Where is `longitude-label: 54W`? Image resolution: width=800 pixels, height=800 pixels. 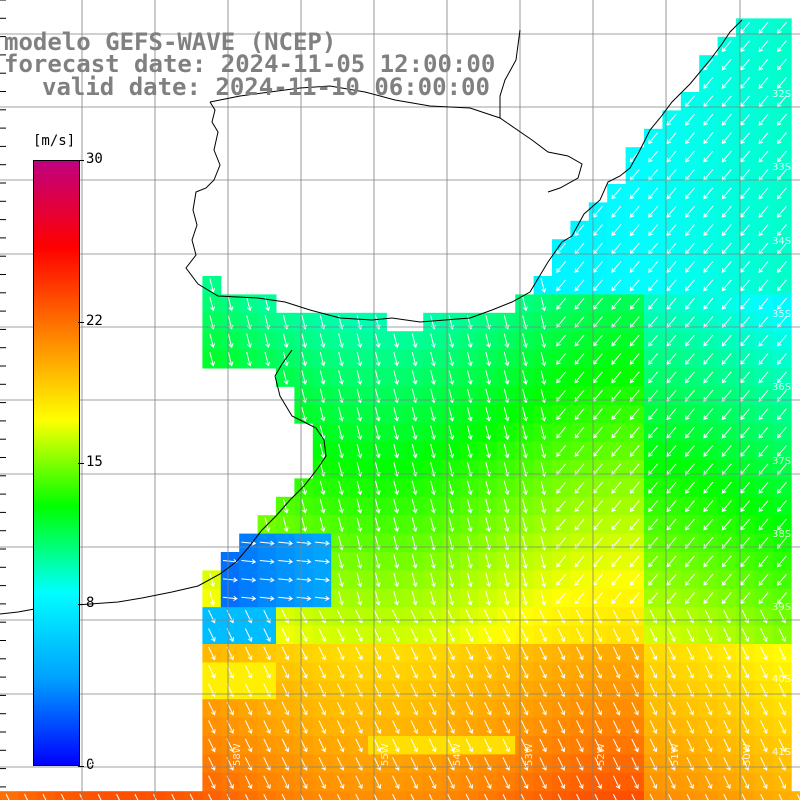 longitude-label: 54W is located at coordinates (457, 754).